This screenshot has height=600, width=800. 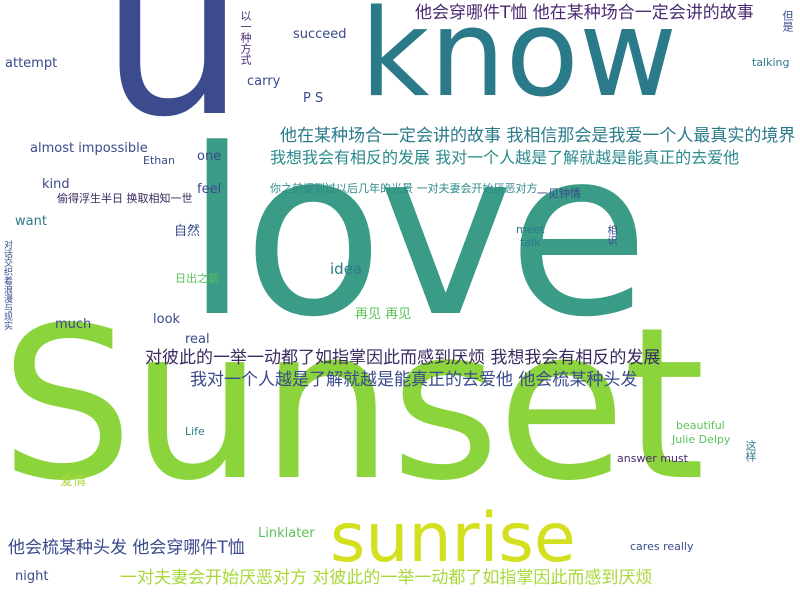 What do you see at coordinates (73, 324) in the screenshot?
I see `word-much: much` at bounding box center [73, 324].